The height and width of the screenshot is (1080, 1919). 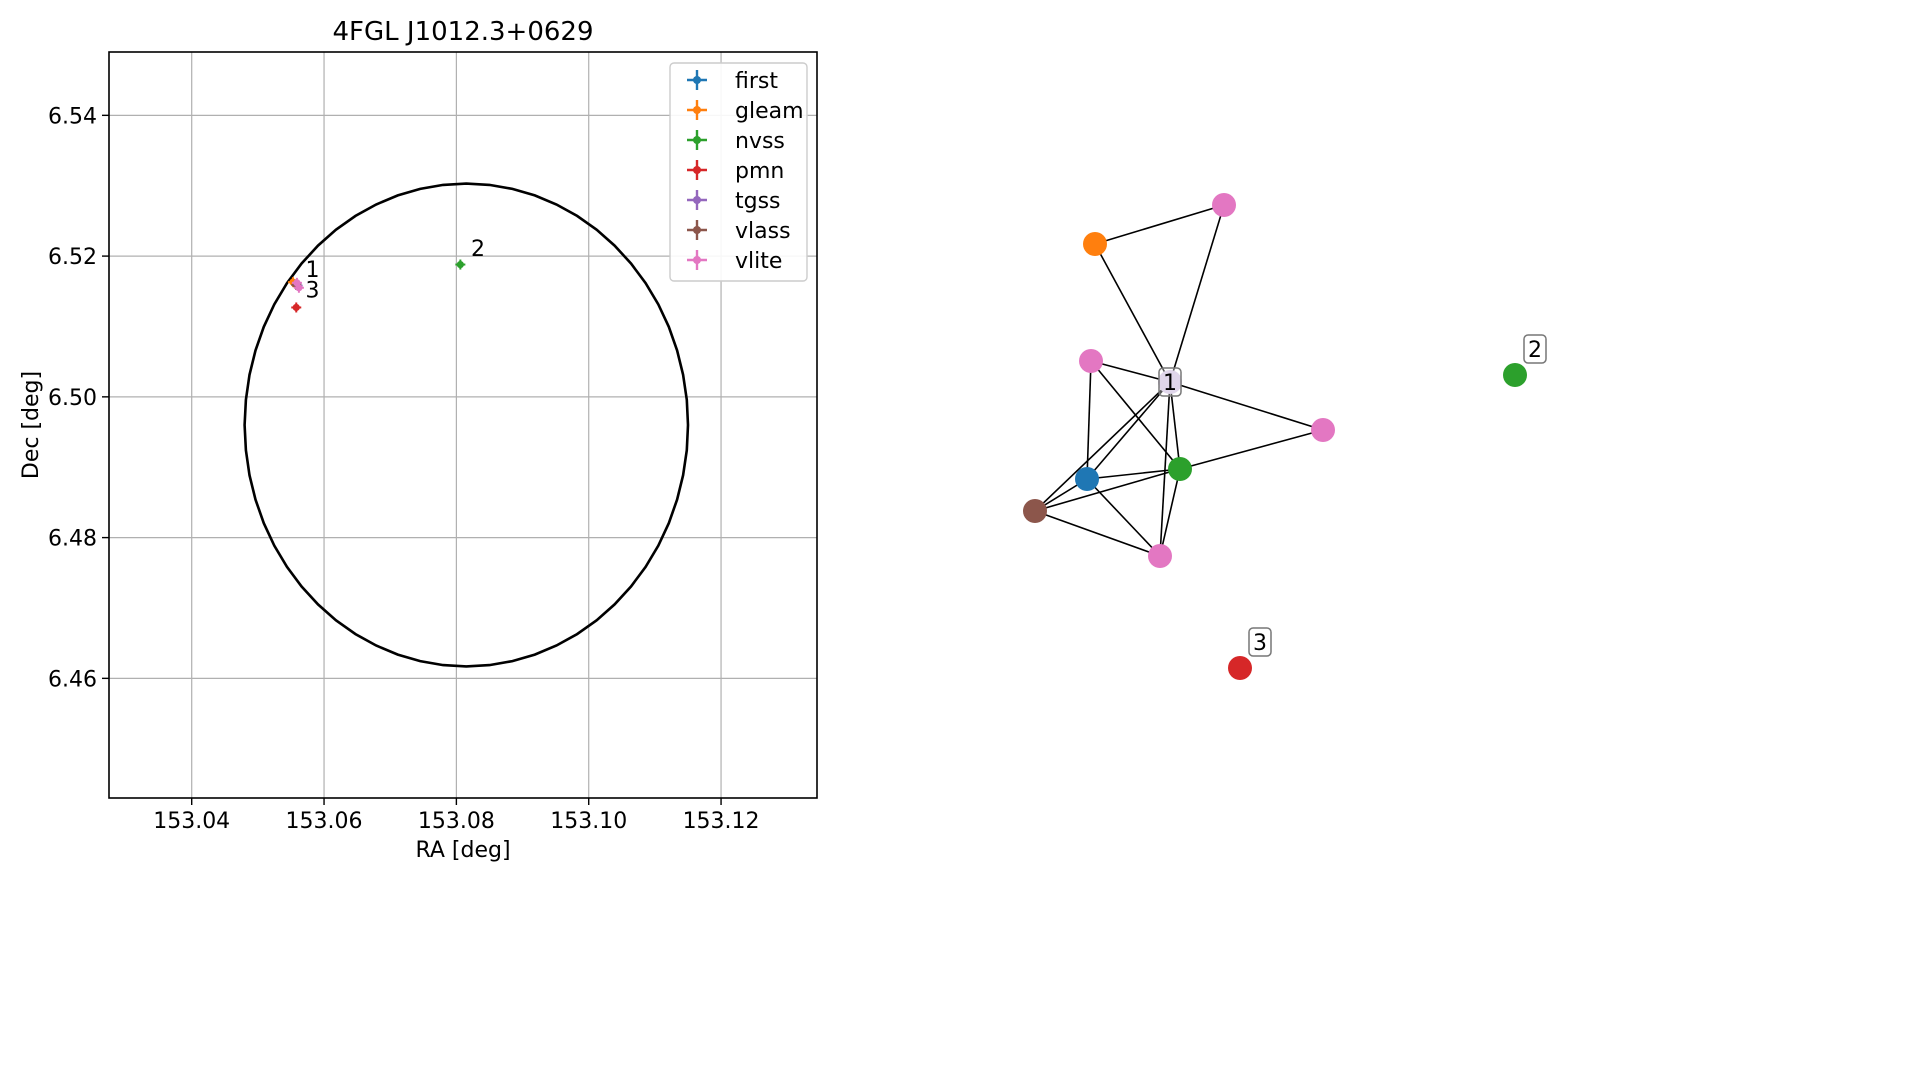 I want to click on network-node-nvss2, so click(x=1515, y=375).